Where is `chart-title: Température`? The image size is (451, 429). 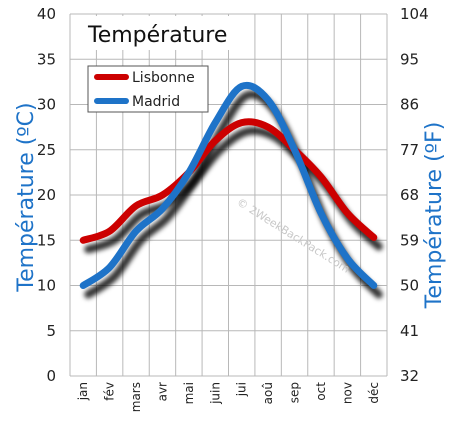
chart-title: Température is located at coordinates (157, 35).